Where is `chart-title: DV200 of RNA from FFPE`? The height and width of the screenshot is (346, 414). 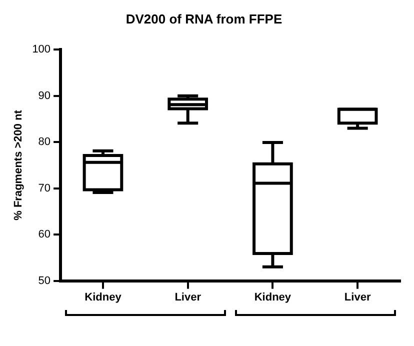 chart-title: DV200 of RNA from FFPE is located at coordinates (204, 18).